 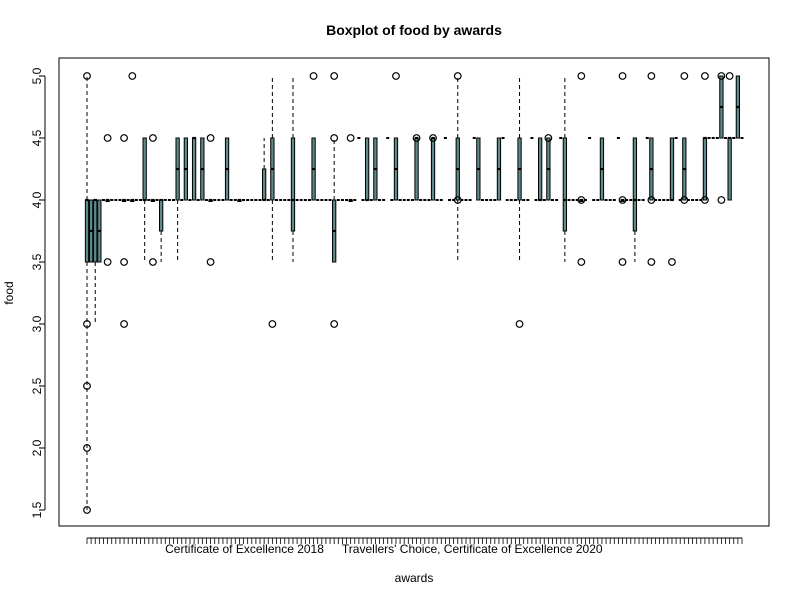 What do you see at coordinates (37, 199) in the screenshot?
I see `y-tick-label: 4.0` at bounding box center [37, 199].